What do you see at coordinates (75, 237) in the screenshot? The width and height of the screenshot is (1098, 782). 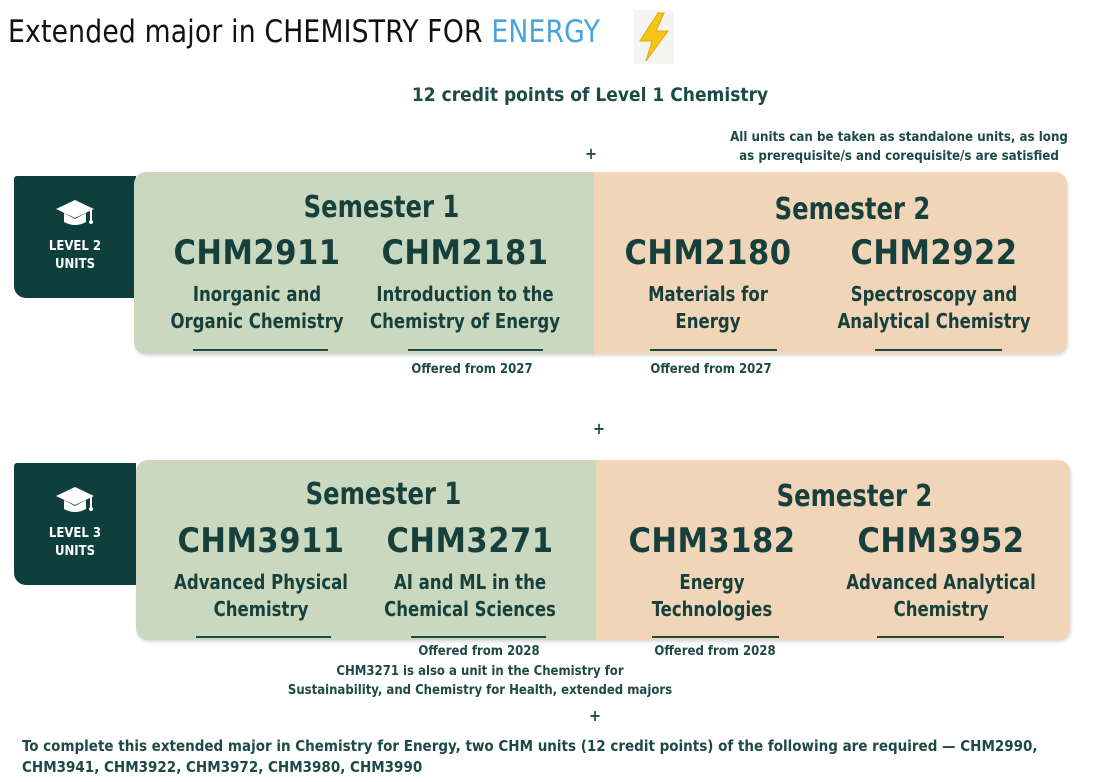 I see `level2-tab: LEVEL 2 UNITS` at bounding box center [75, 237].